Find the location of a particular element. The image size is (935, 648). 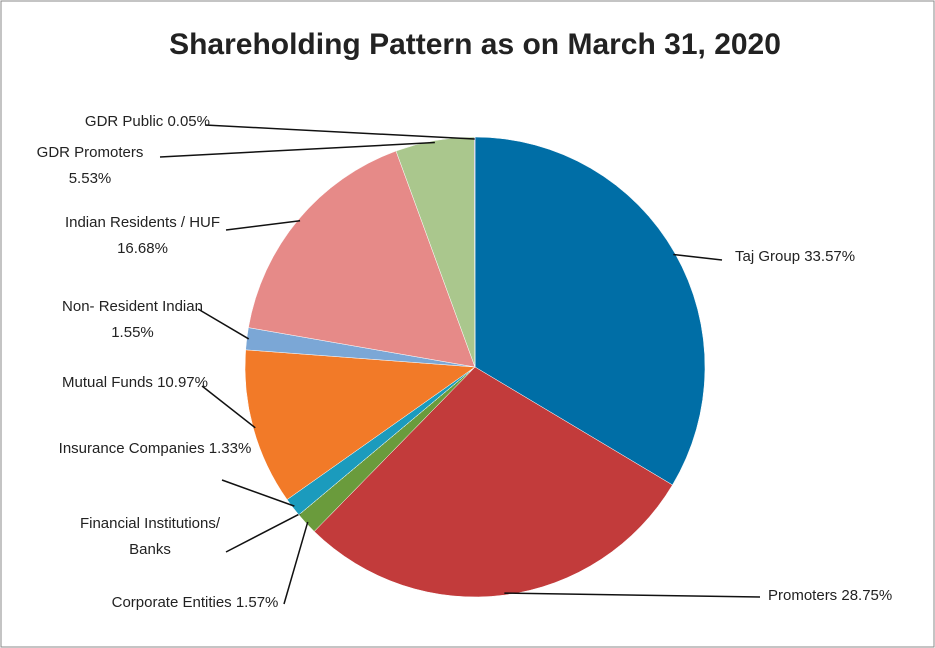

slice-label: Insurance Companies 1.33% is located at coordinates (155, 449).